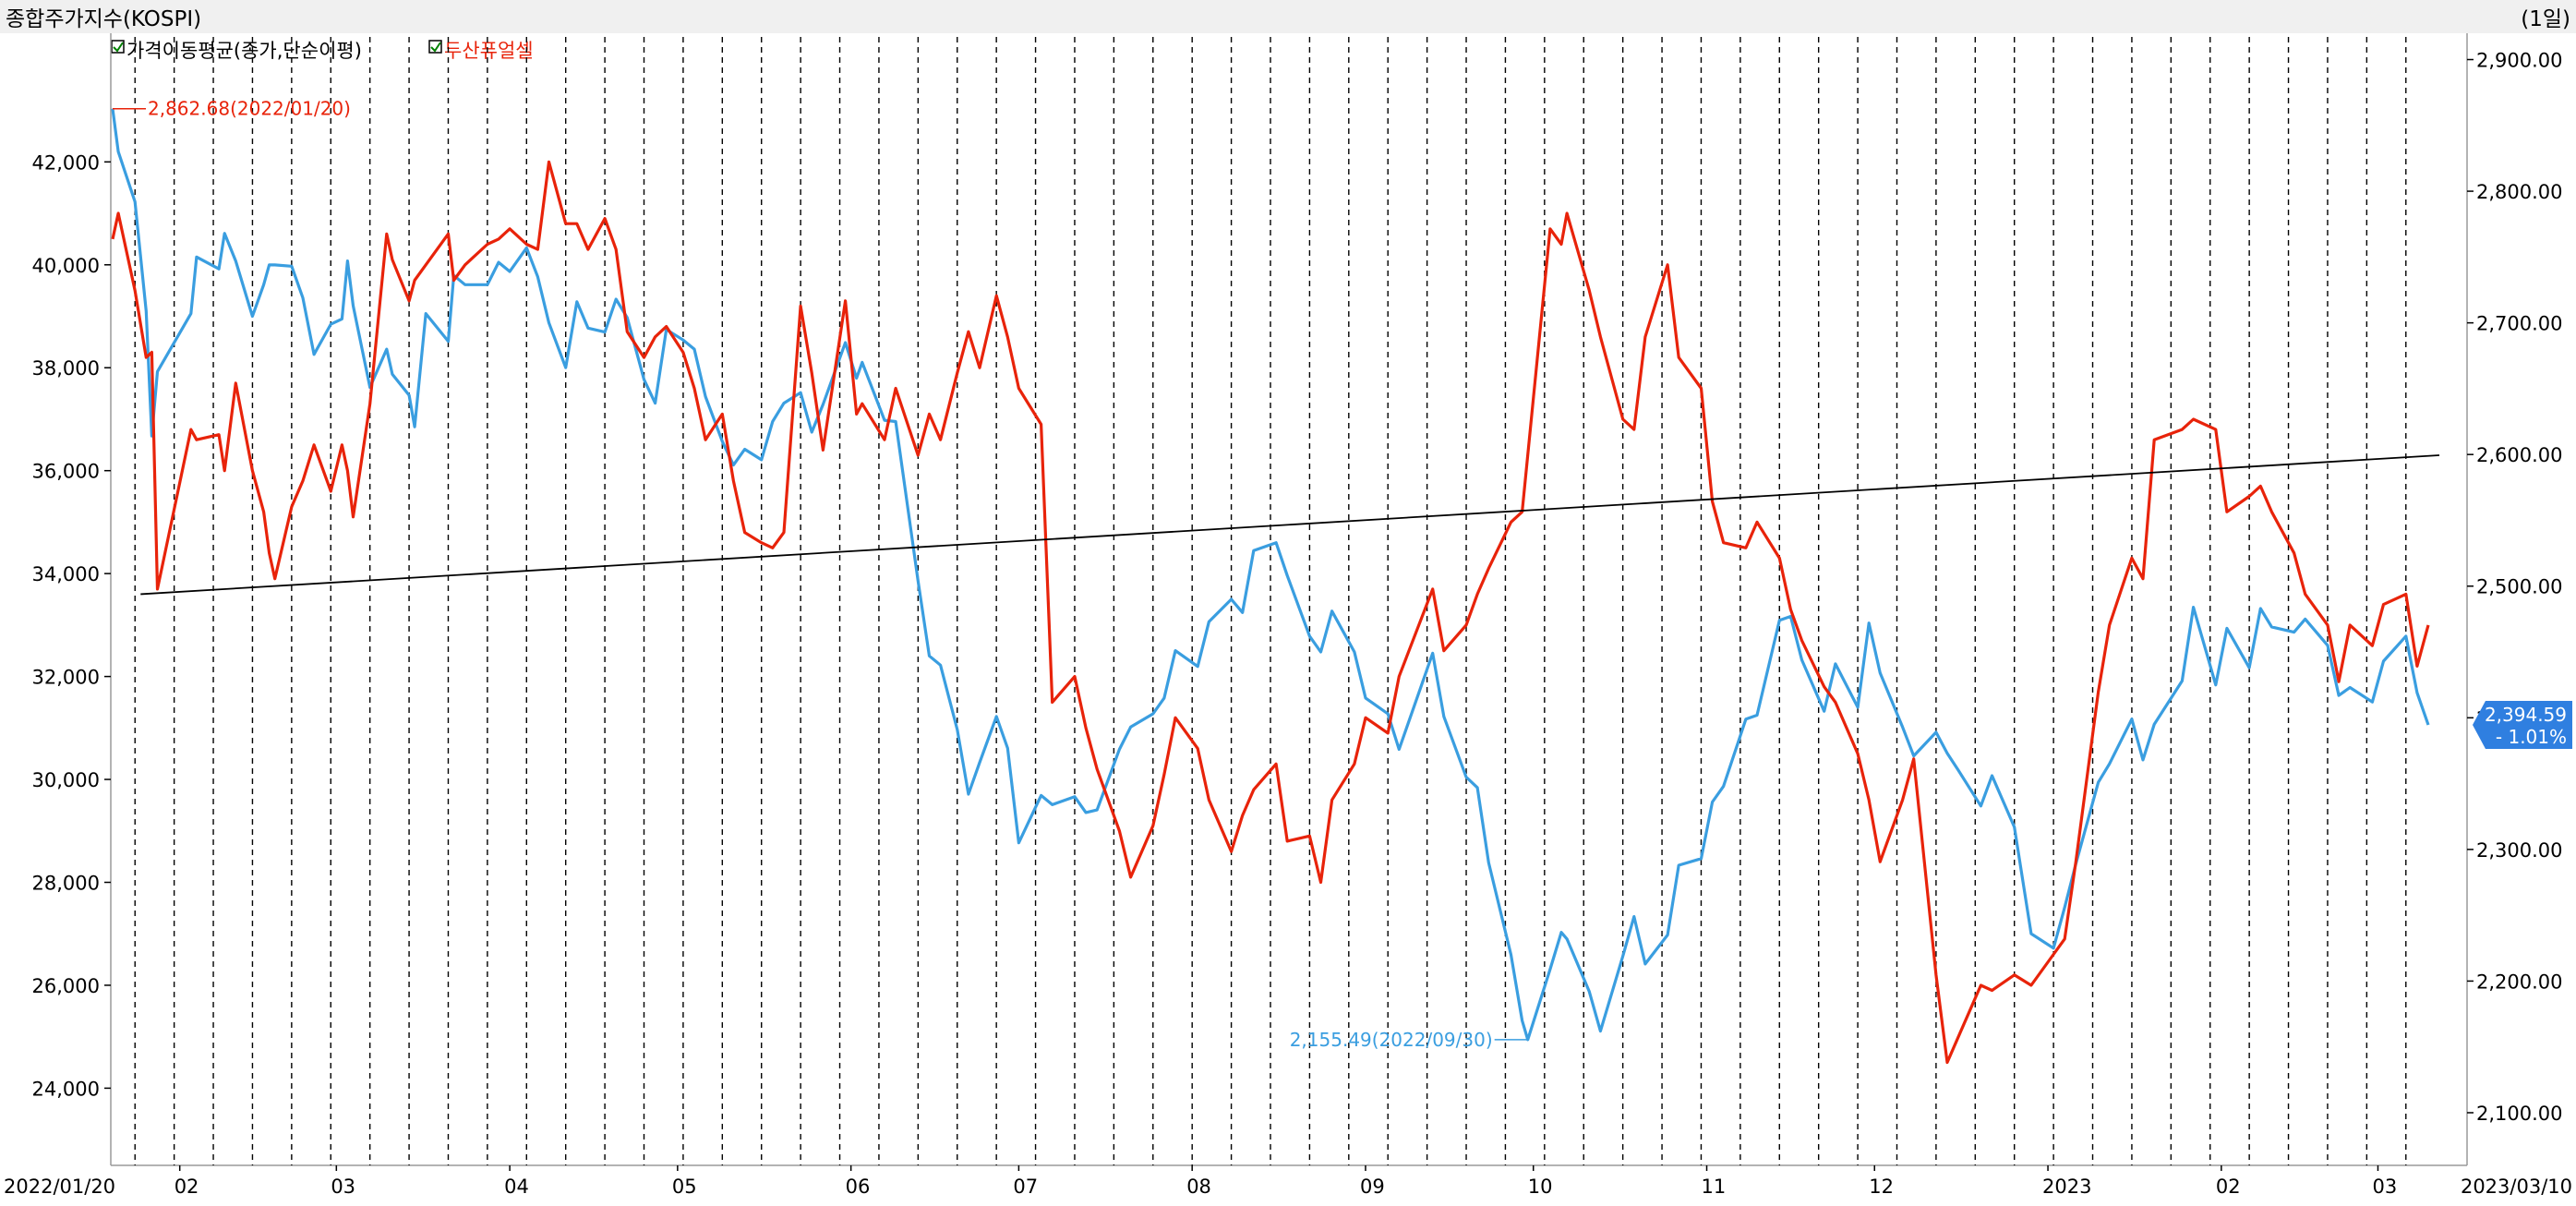  I want to click on left-tick-label: 32,000, so click(66, 678).